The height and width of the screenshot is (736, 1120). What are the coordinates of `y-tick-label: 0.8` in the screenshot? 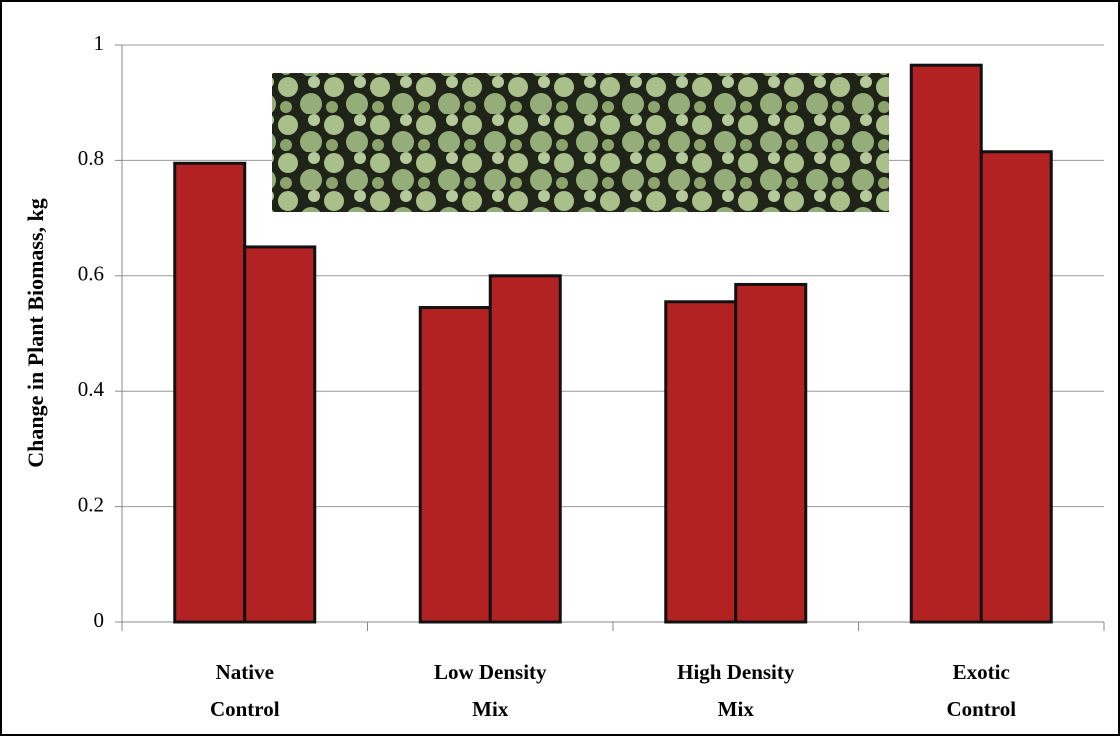 It's located at (91, 158).